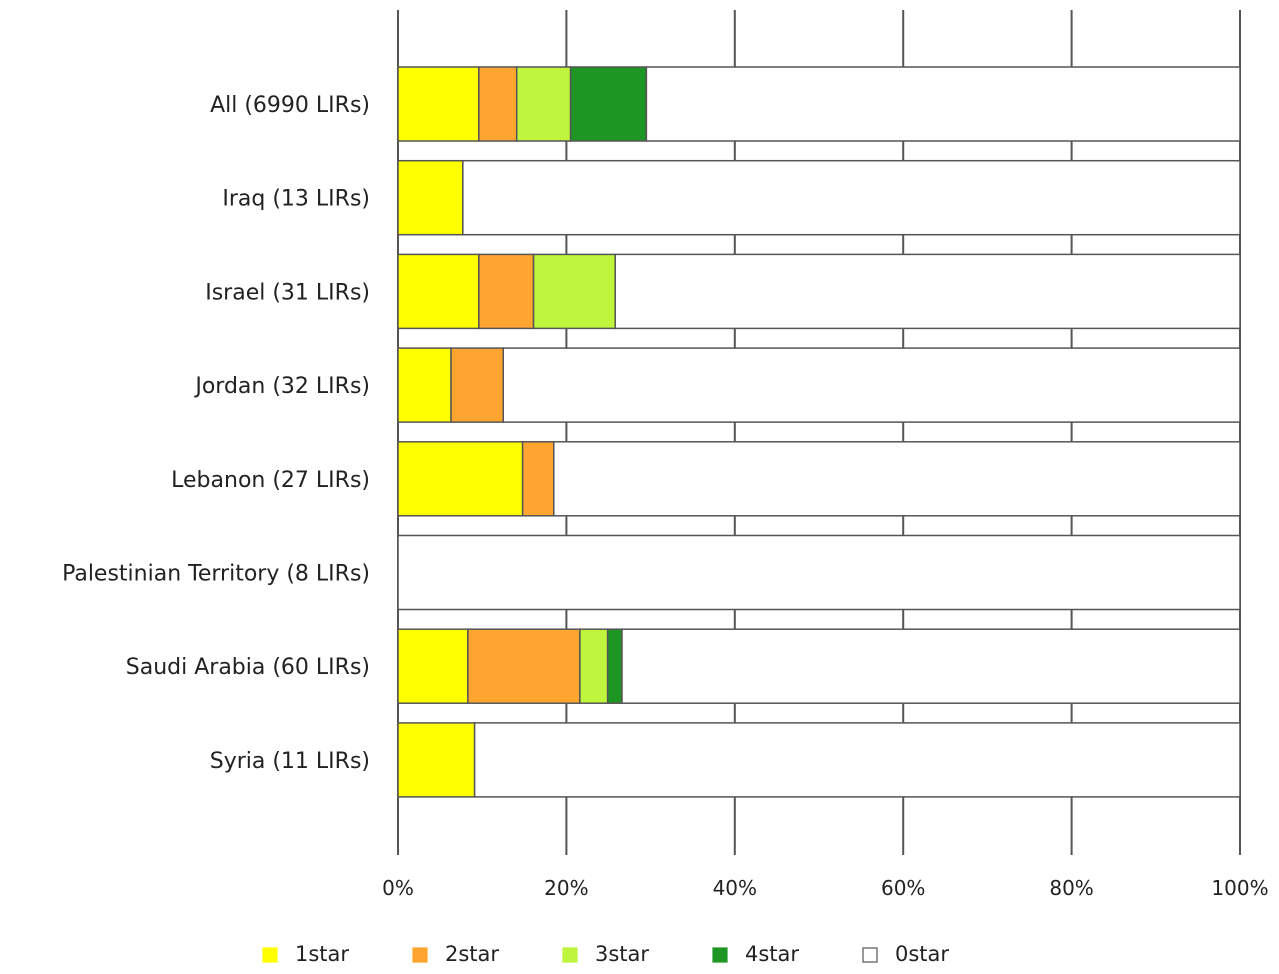 The width and height of the screenshot is (1279, 974). What do you see at coordinates (438, 291) in the screenshot?
I see `bar-segment-israel-1star` at bounding box center [438, 291].